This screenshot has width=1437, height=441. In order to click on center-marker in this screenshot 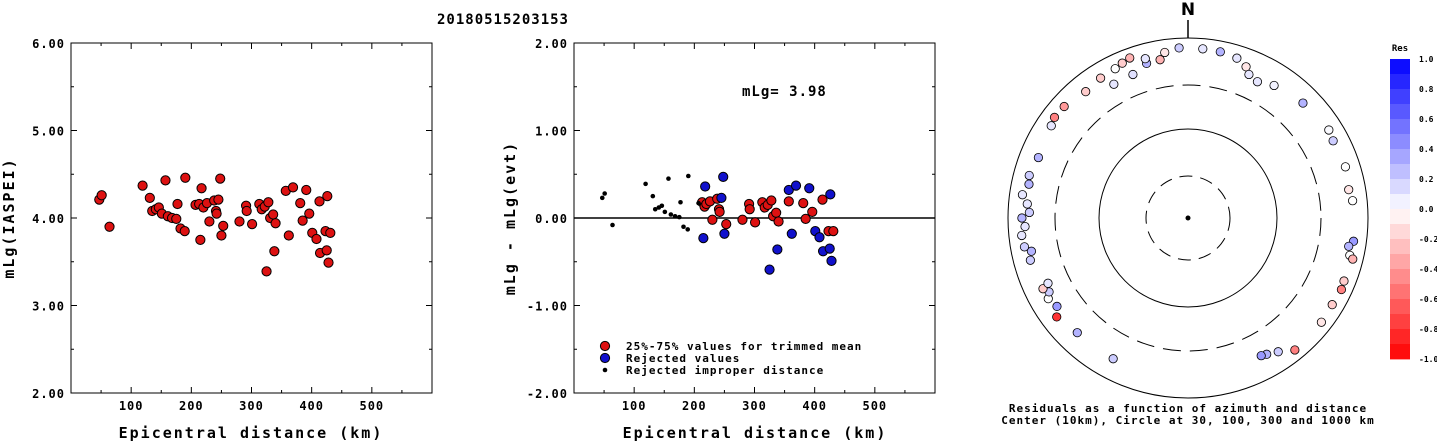, I will do `click(1188, 218)`.